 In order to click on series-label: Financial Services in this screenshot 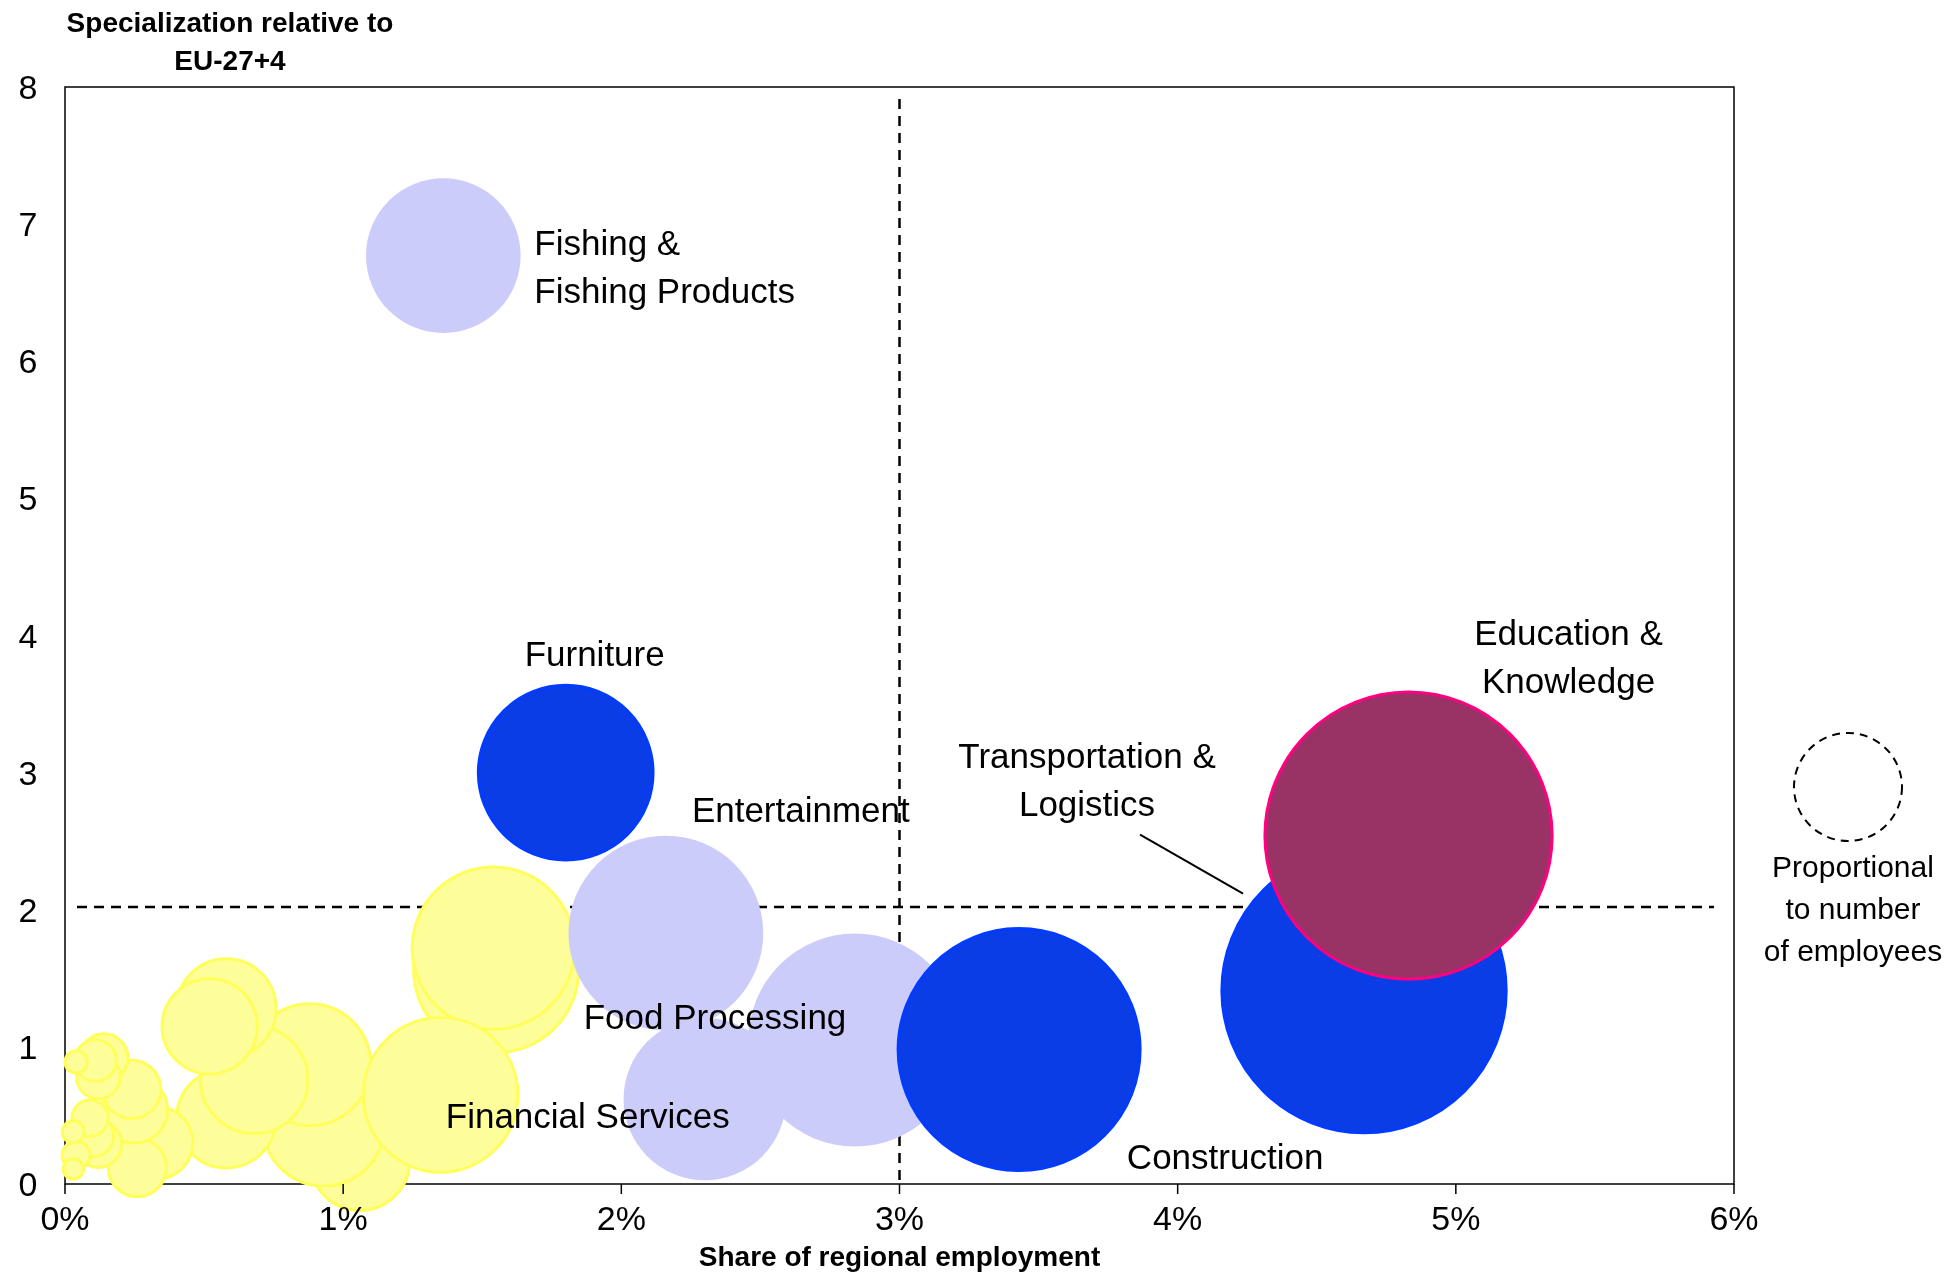, I will do `click(587, 1115)`.